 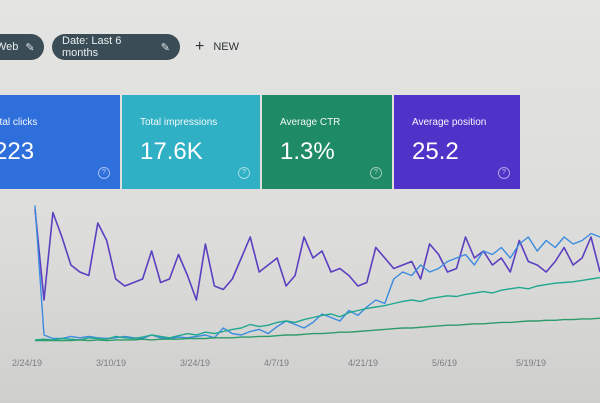 I want to click on metric-card-average-ctr: Average CTR 1.3% ?, so click(x=327, y=142).